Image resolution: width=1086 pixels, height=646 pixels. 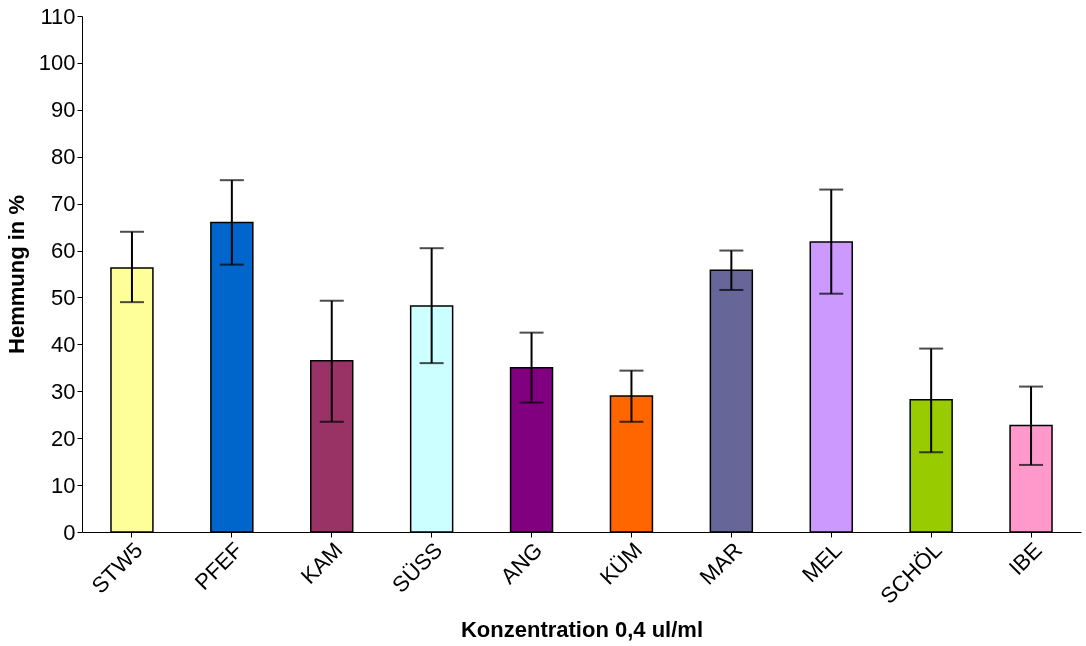 What do you see at coordinates (57, 63) in the screenshot?
I see `y-tick-label: 100` at bounding box center [57, 63].